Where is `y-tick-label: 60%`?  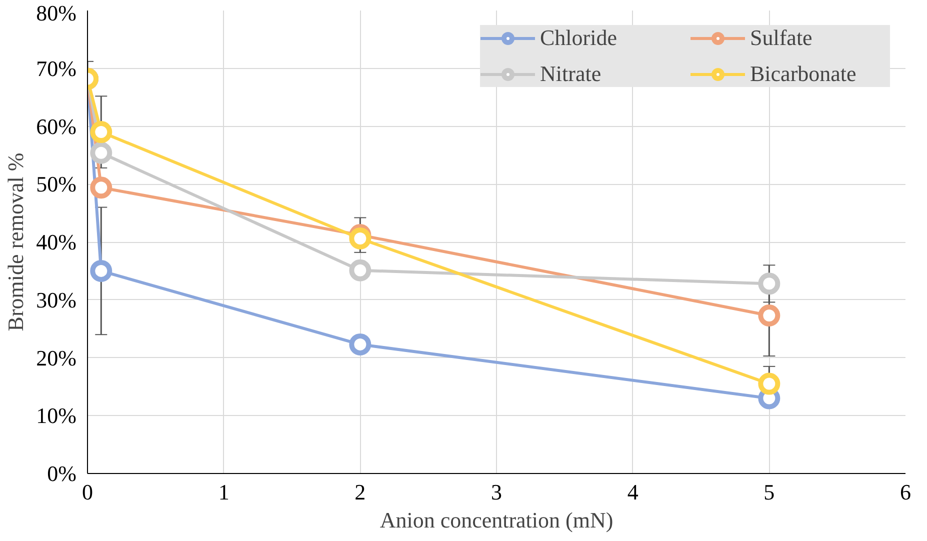 y-tick-label: 60% is located at coordinates (56, 126).